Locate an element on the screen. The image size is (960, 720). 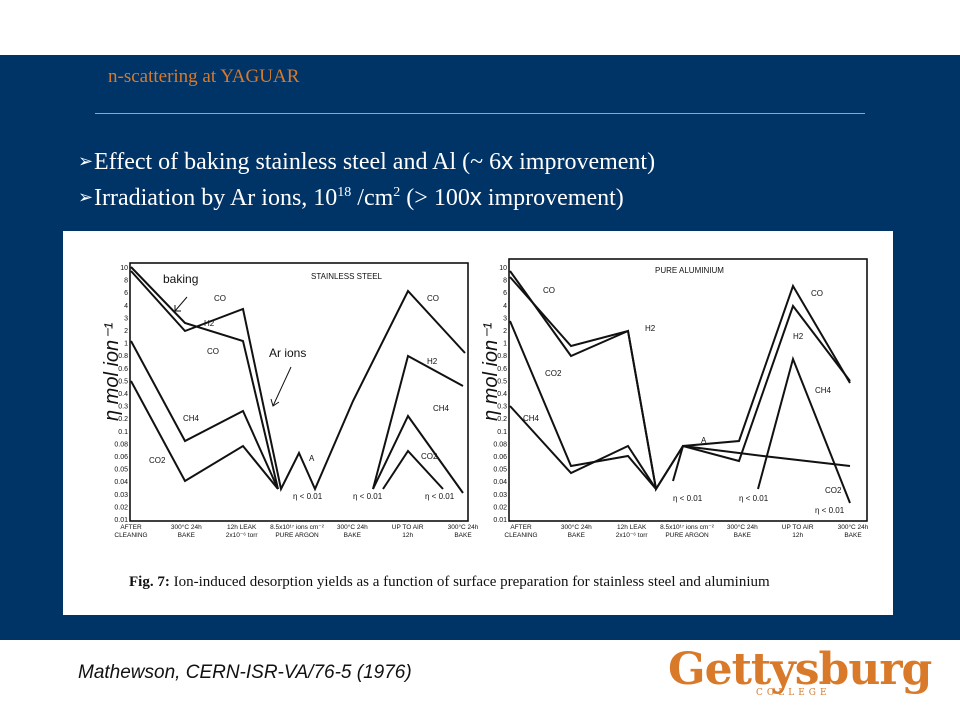
y-tick-label: 6 is located at coordinates (126, 293).